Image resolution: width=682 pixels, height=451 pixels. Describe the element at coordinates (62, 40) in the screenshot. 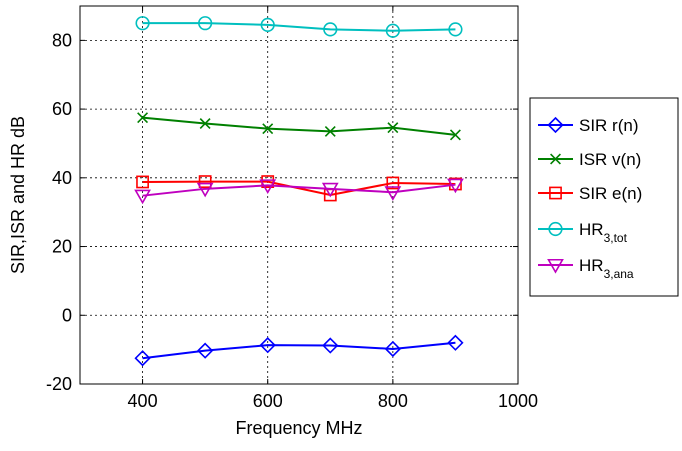

I see `y-tick-label: 80` at that location.